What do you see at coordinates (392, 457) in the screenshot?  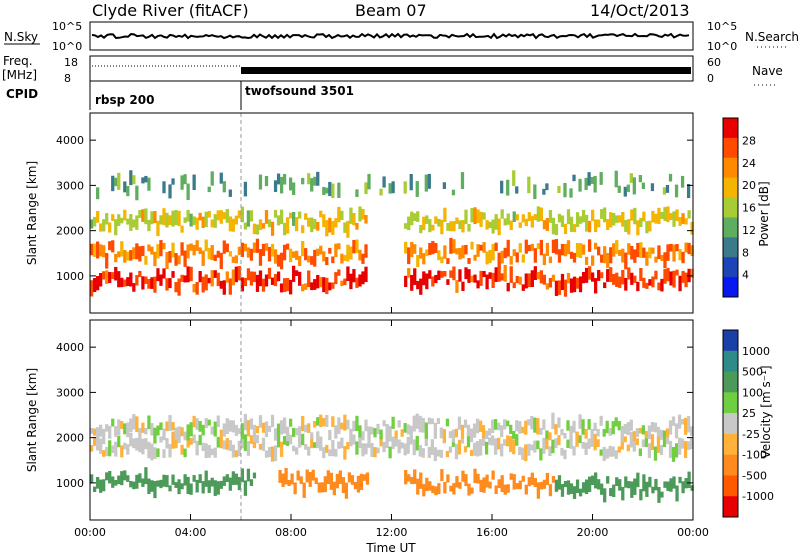 I see `velocity-echo-layer` at bounding box center [392, 457].